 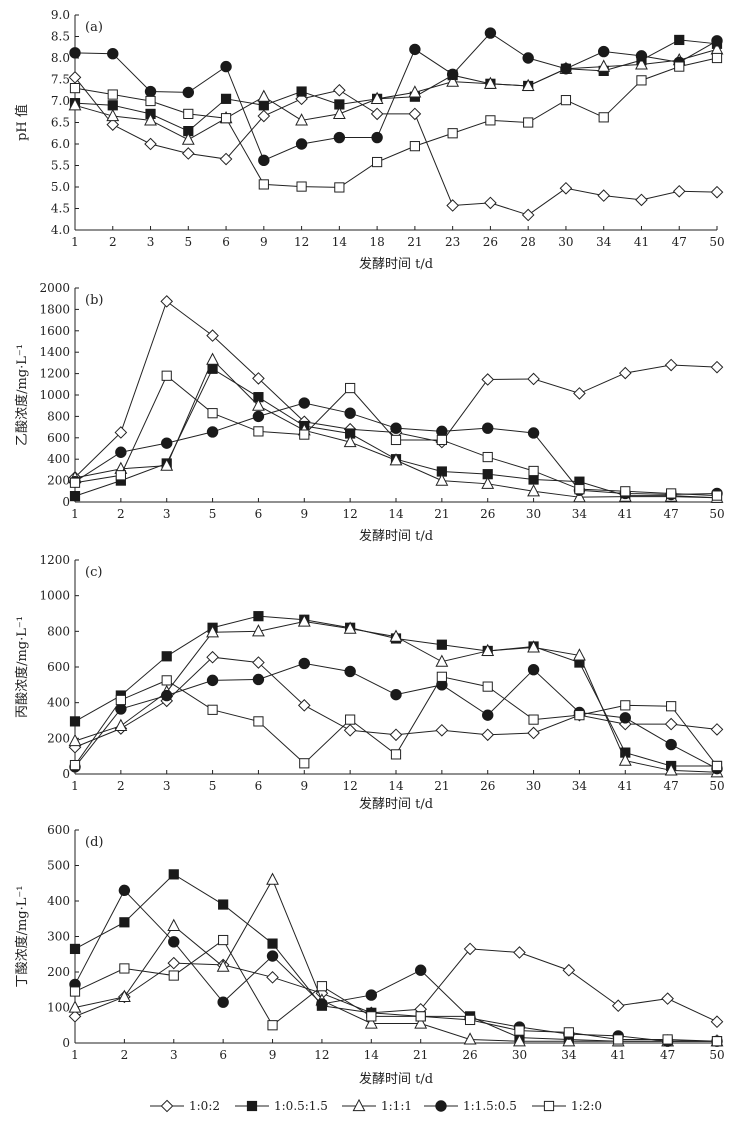 I want to click on x-tick-label: 3, so click(x=167, y=786).